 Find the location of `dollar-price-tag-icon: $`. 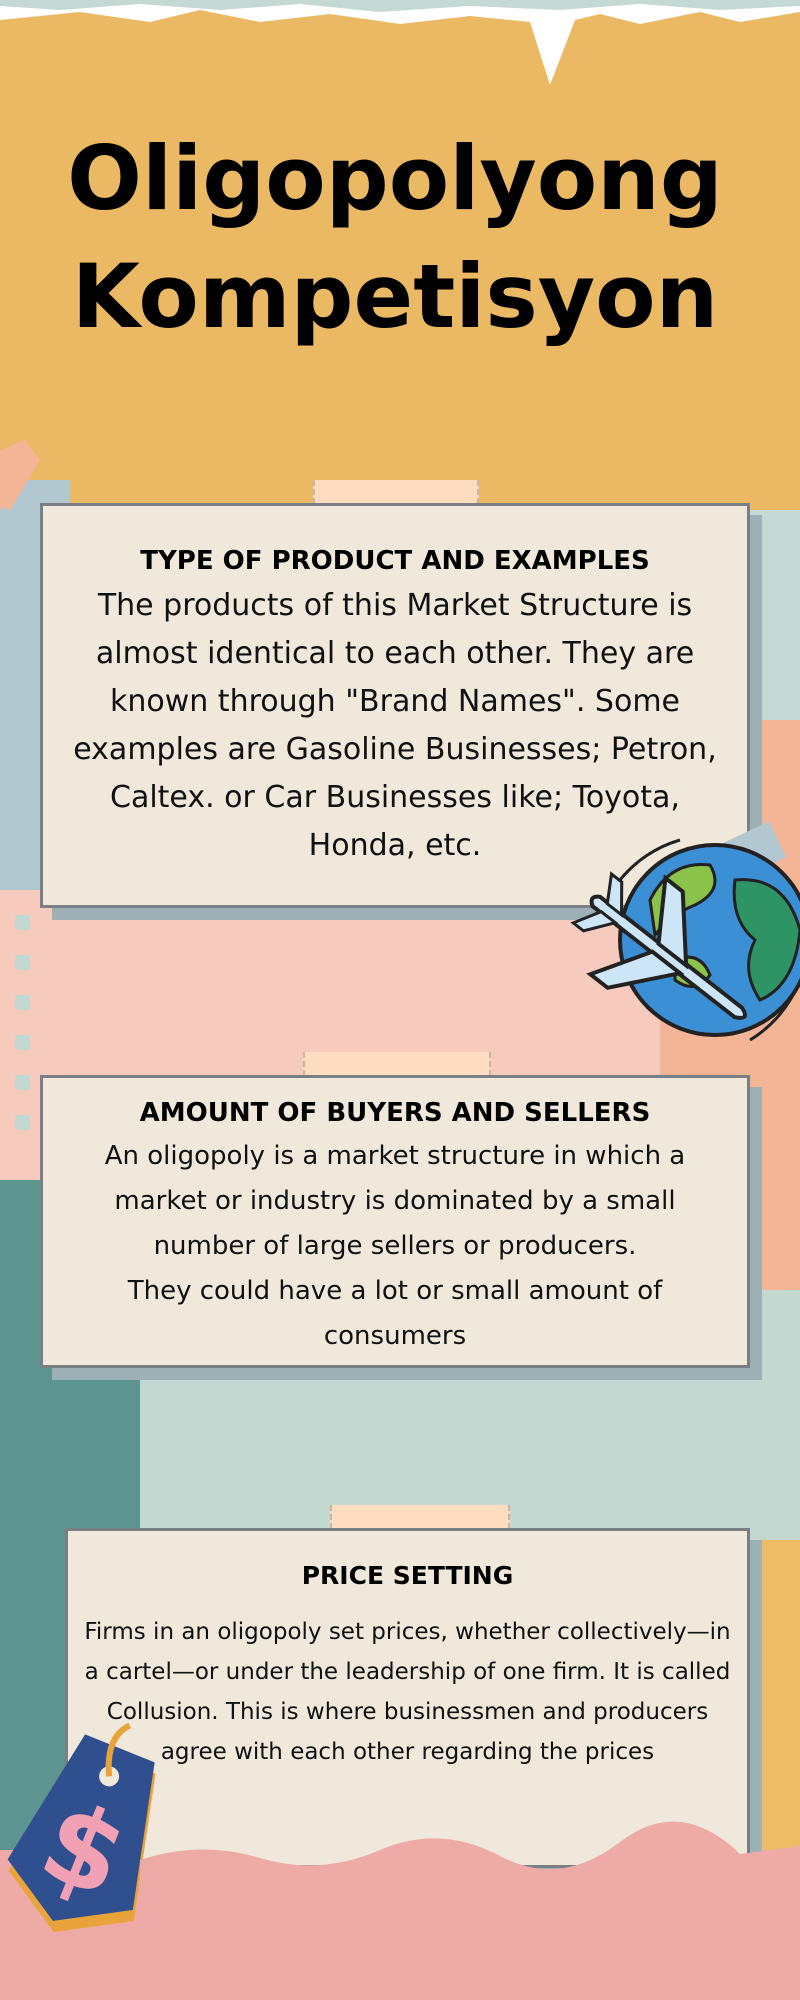

dollar-price-tag-icon: $ is located at coordinates (81, 1827).